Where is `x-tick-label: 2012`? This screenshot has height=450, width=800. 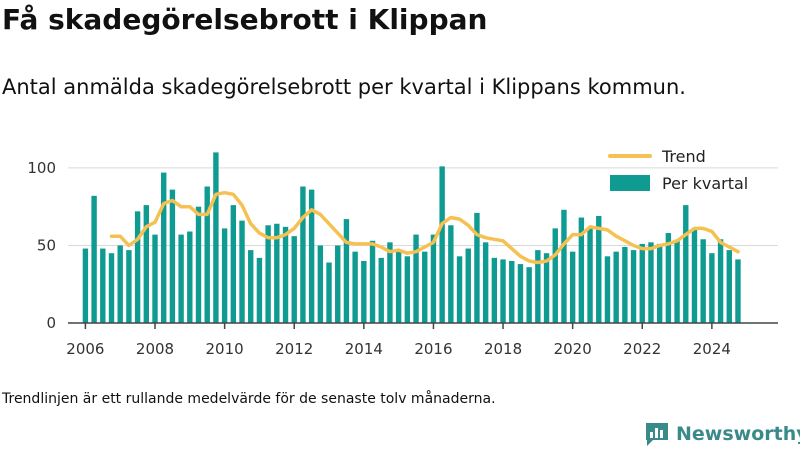 x-tick-label: 2012 is located at coordinates (294, 349).